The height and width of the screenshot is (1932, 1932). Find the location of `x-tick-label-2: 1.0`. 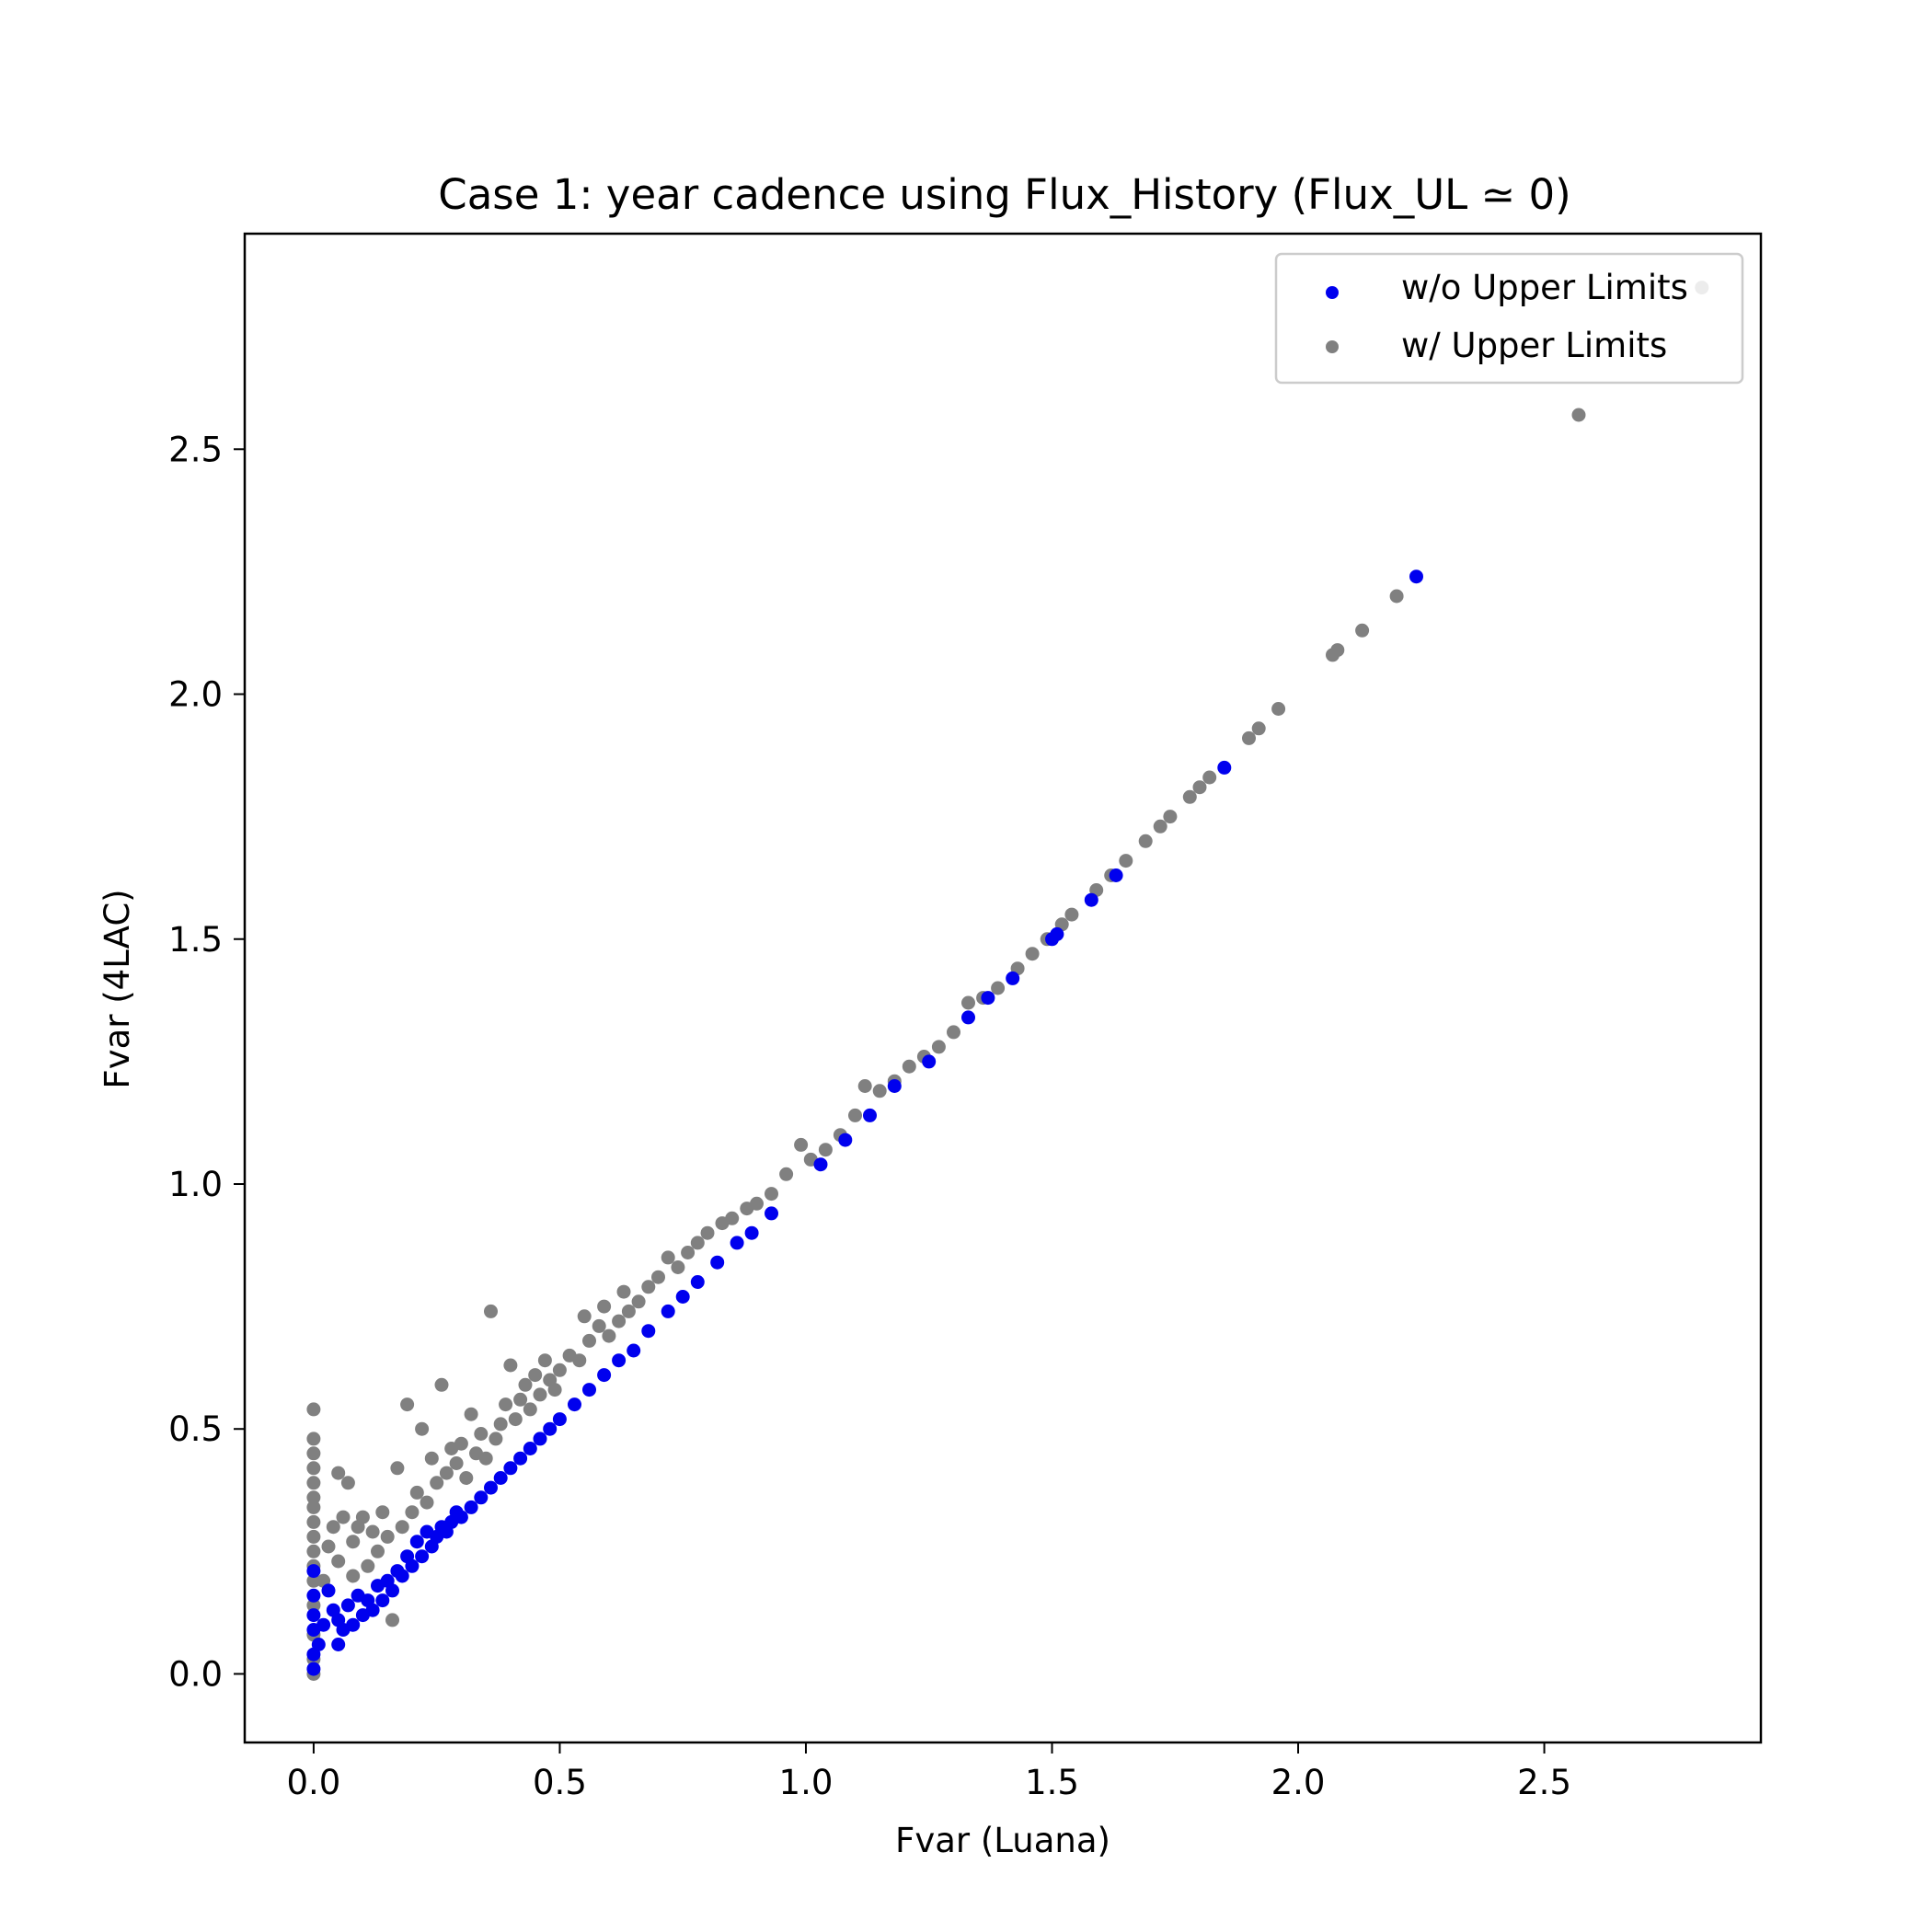

x-tick-label-2: 1.0 is located at coordinates (806, 1782).